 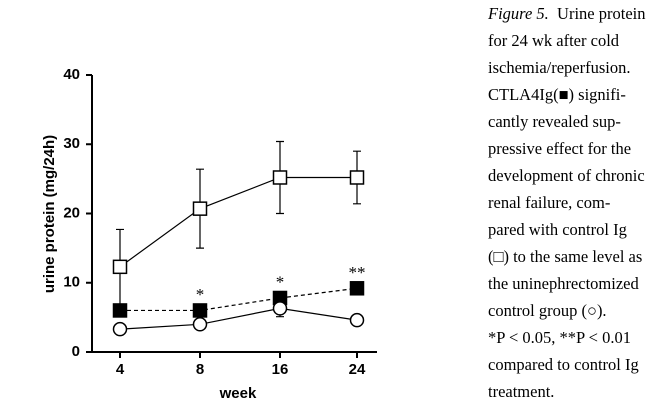 What do you see at coordinates (554, 40) in the screenshot?
I see `caption-text: for 24 wk after cold` at bounding box center [554, 40].